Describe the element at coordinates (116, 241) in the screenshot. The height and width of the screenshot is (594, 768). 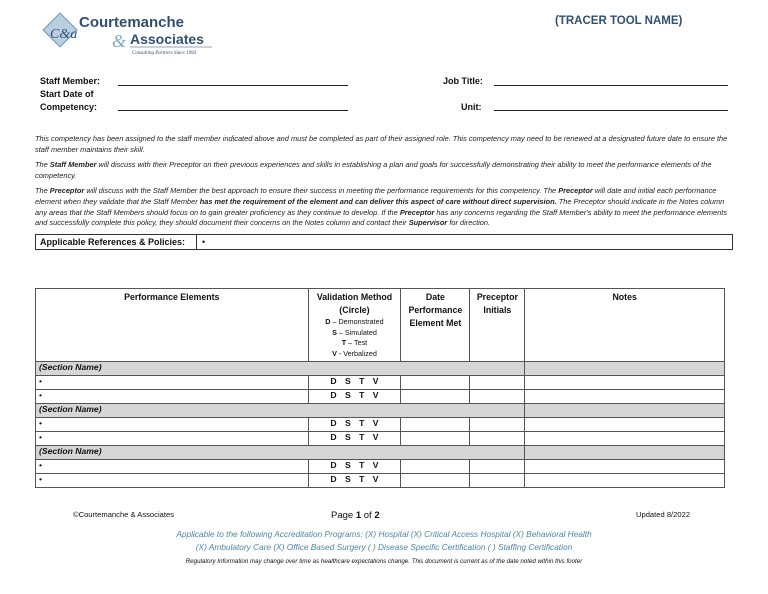
I see `references-label: Applicable References & Policies:` at that location.